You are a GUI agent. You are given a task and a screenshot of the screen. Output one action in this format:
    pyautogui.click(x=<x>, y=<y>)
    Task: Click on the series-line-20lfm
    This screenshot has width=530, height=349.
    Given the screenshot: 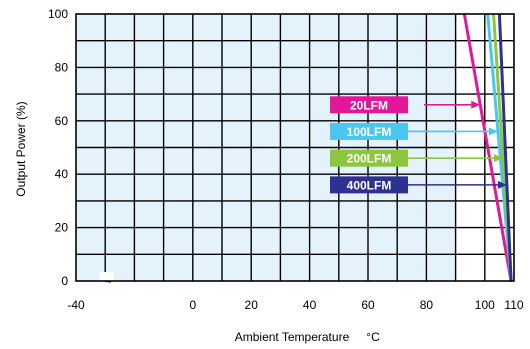 What is the action you would take?
    pyautogui.click(x=487, y=147)
    